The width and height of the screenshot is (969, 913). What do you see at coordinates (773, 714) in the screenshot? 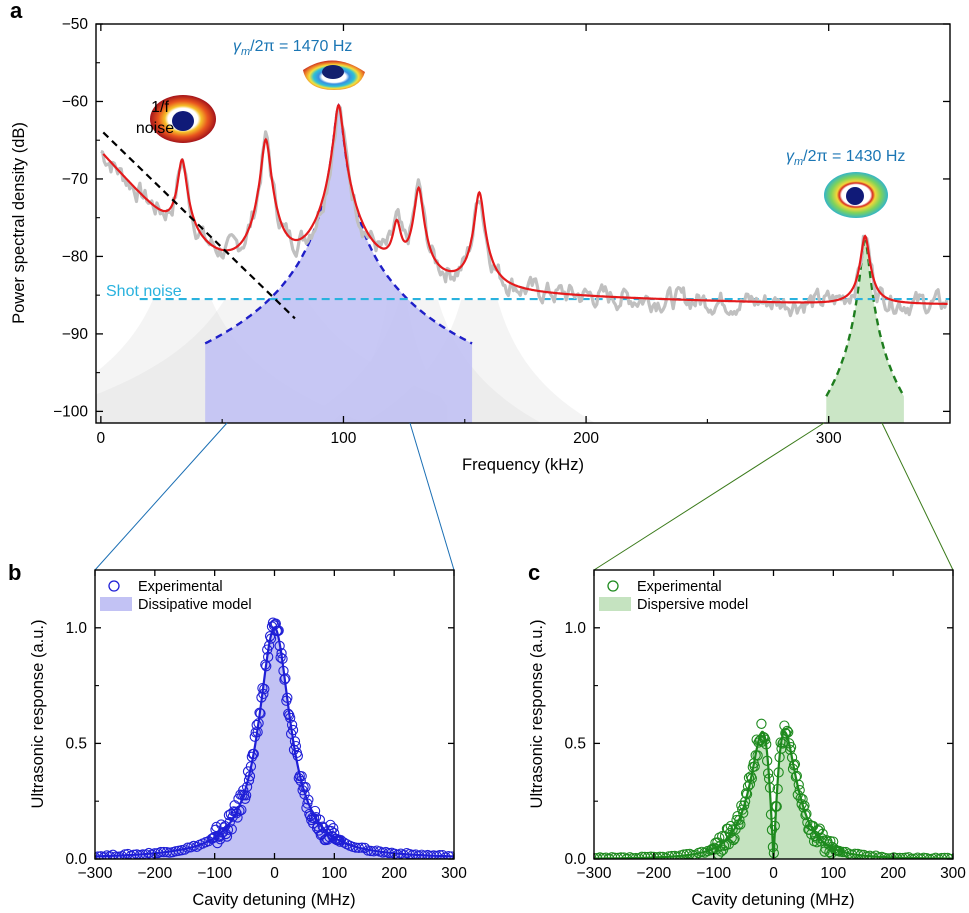
I see `axes-frame-c` at bounding box center [773, 714].